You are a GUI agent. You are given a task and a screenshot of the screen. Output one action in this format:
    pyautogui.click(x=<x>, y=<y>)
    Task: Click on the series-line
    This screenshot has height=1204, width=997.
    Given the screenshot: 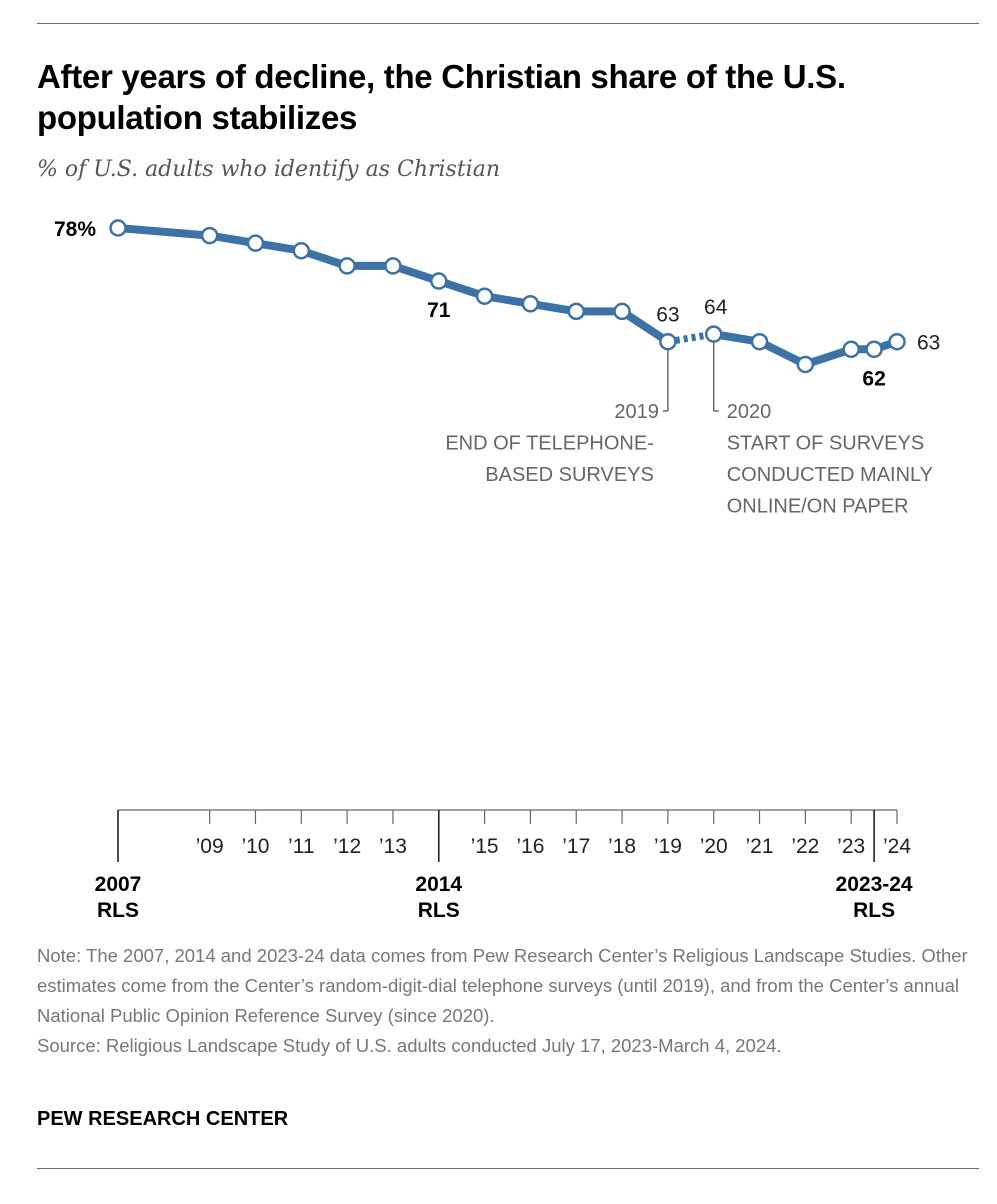 What is the action you would take?
    pyautogui.click(x=394, y=285)
    